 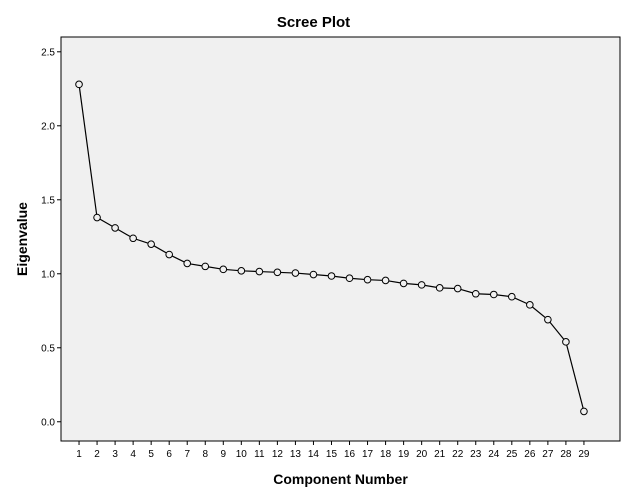 I want to click on x-tick-label: 12, so click(x=278, y=454).